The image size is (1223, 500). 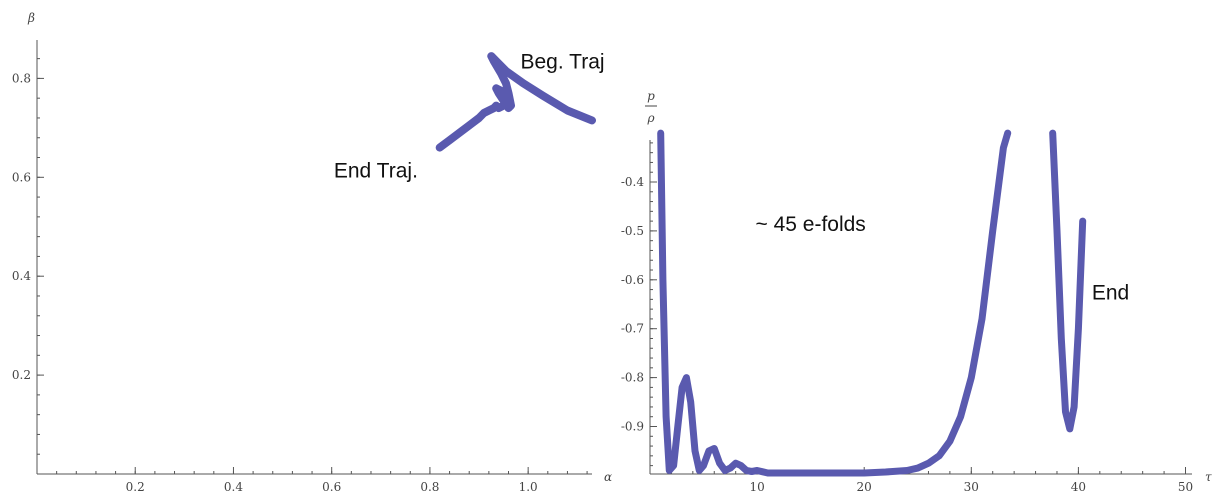 I want to click on trajectory-x-tick-label: 0.4, so click(x=233, y=487).